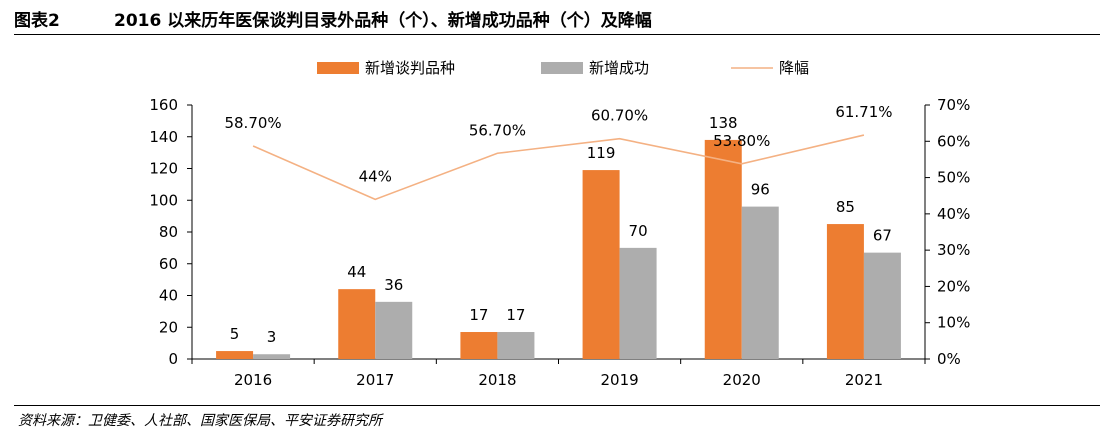 The image size is (1114, 433). What do you see at coordinates (953, 141) in the screenshot?
I see `right-axis-tick-label: 60%` at bounding box center [953, 141].